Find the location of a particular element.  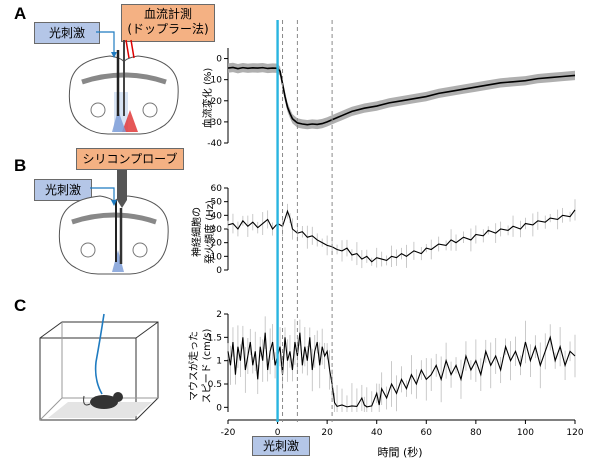

y-tick-label: -30 is located at coordinates (214, 123).